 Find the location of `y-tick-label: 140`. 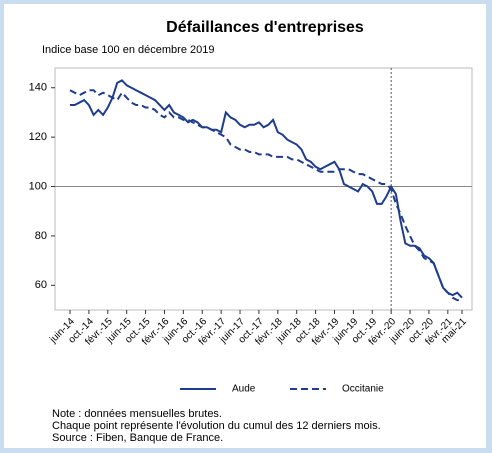

y-tick-label: 140 is located at coordinates (38, 88).